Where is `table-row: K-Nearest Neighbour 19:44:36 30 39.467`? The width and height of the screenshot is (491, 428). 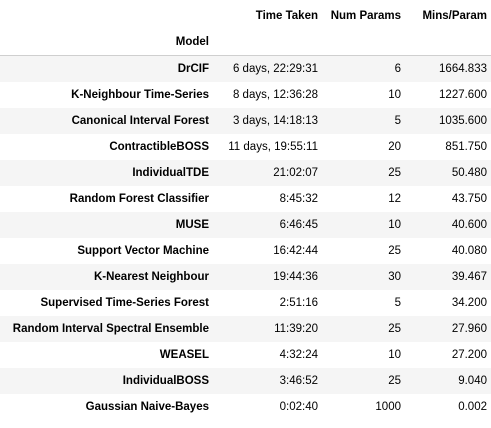 table-row: K-Nearest Neighbour 19:44:36 30 39.467 is located at coordinates (245, 277).